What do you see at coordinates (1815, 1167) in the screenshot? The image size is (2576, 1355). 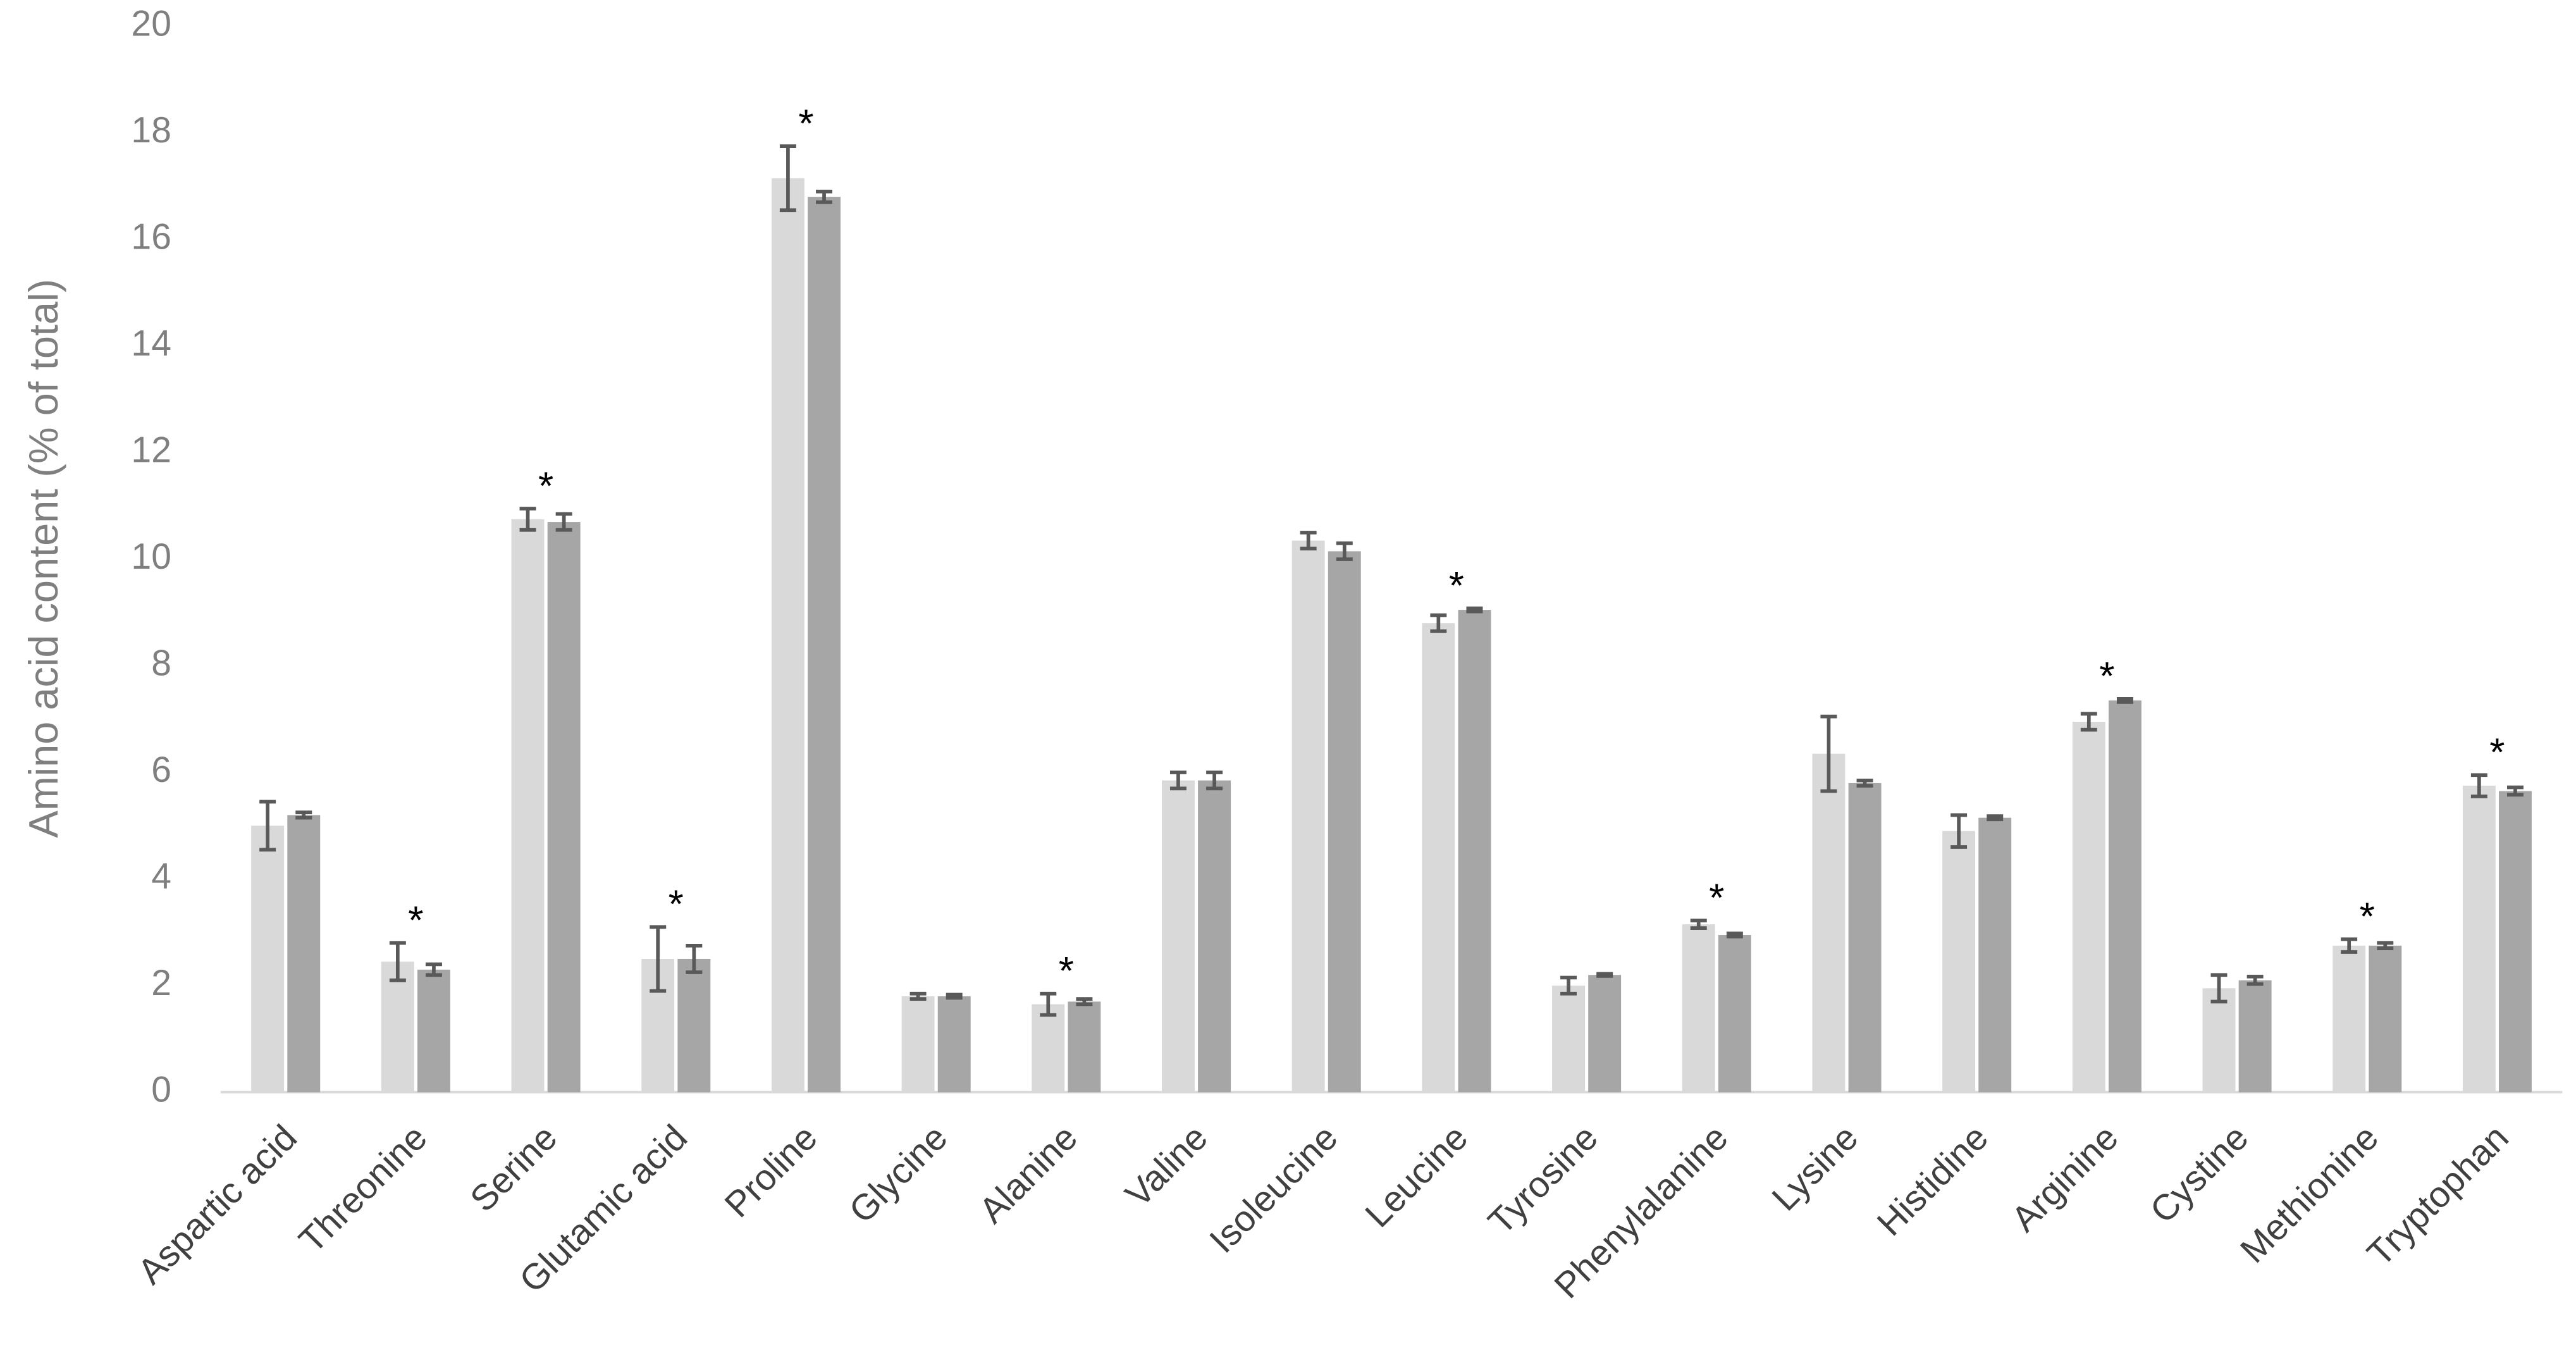 I see `x-tick-label: Lysine` at bounding box center [1815, 1167].